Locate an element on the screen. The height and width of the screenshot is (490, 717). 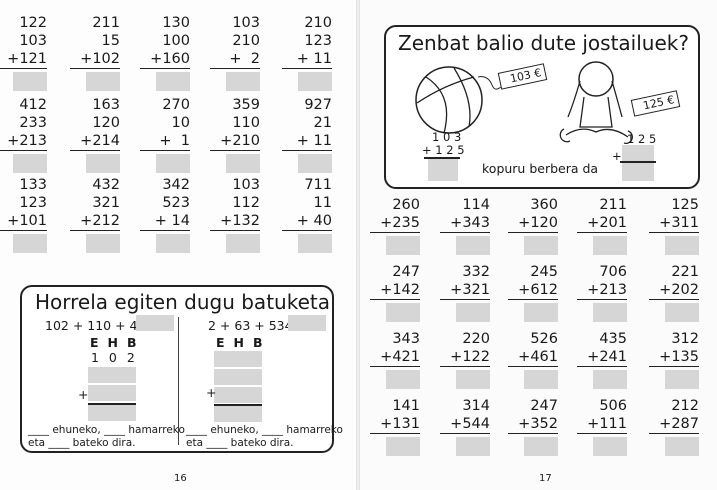
page-number-17: 17 is located at coordinates (545, 478).